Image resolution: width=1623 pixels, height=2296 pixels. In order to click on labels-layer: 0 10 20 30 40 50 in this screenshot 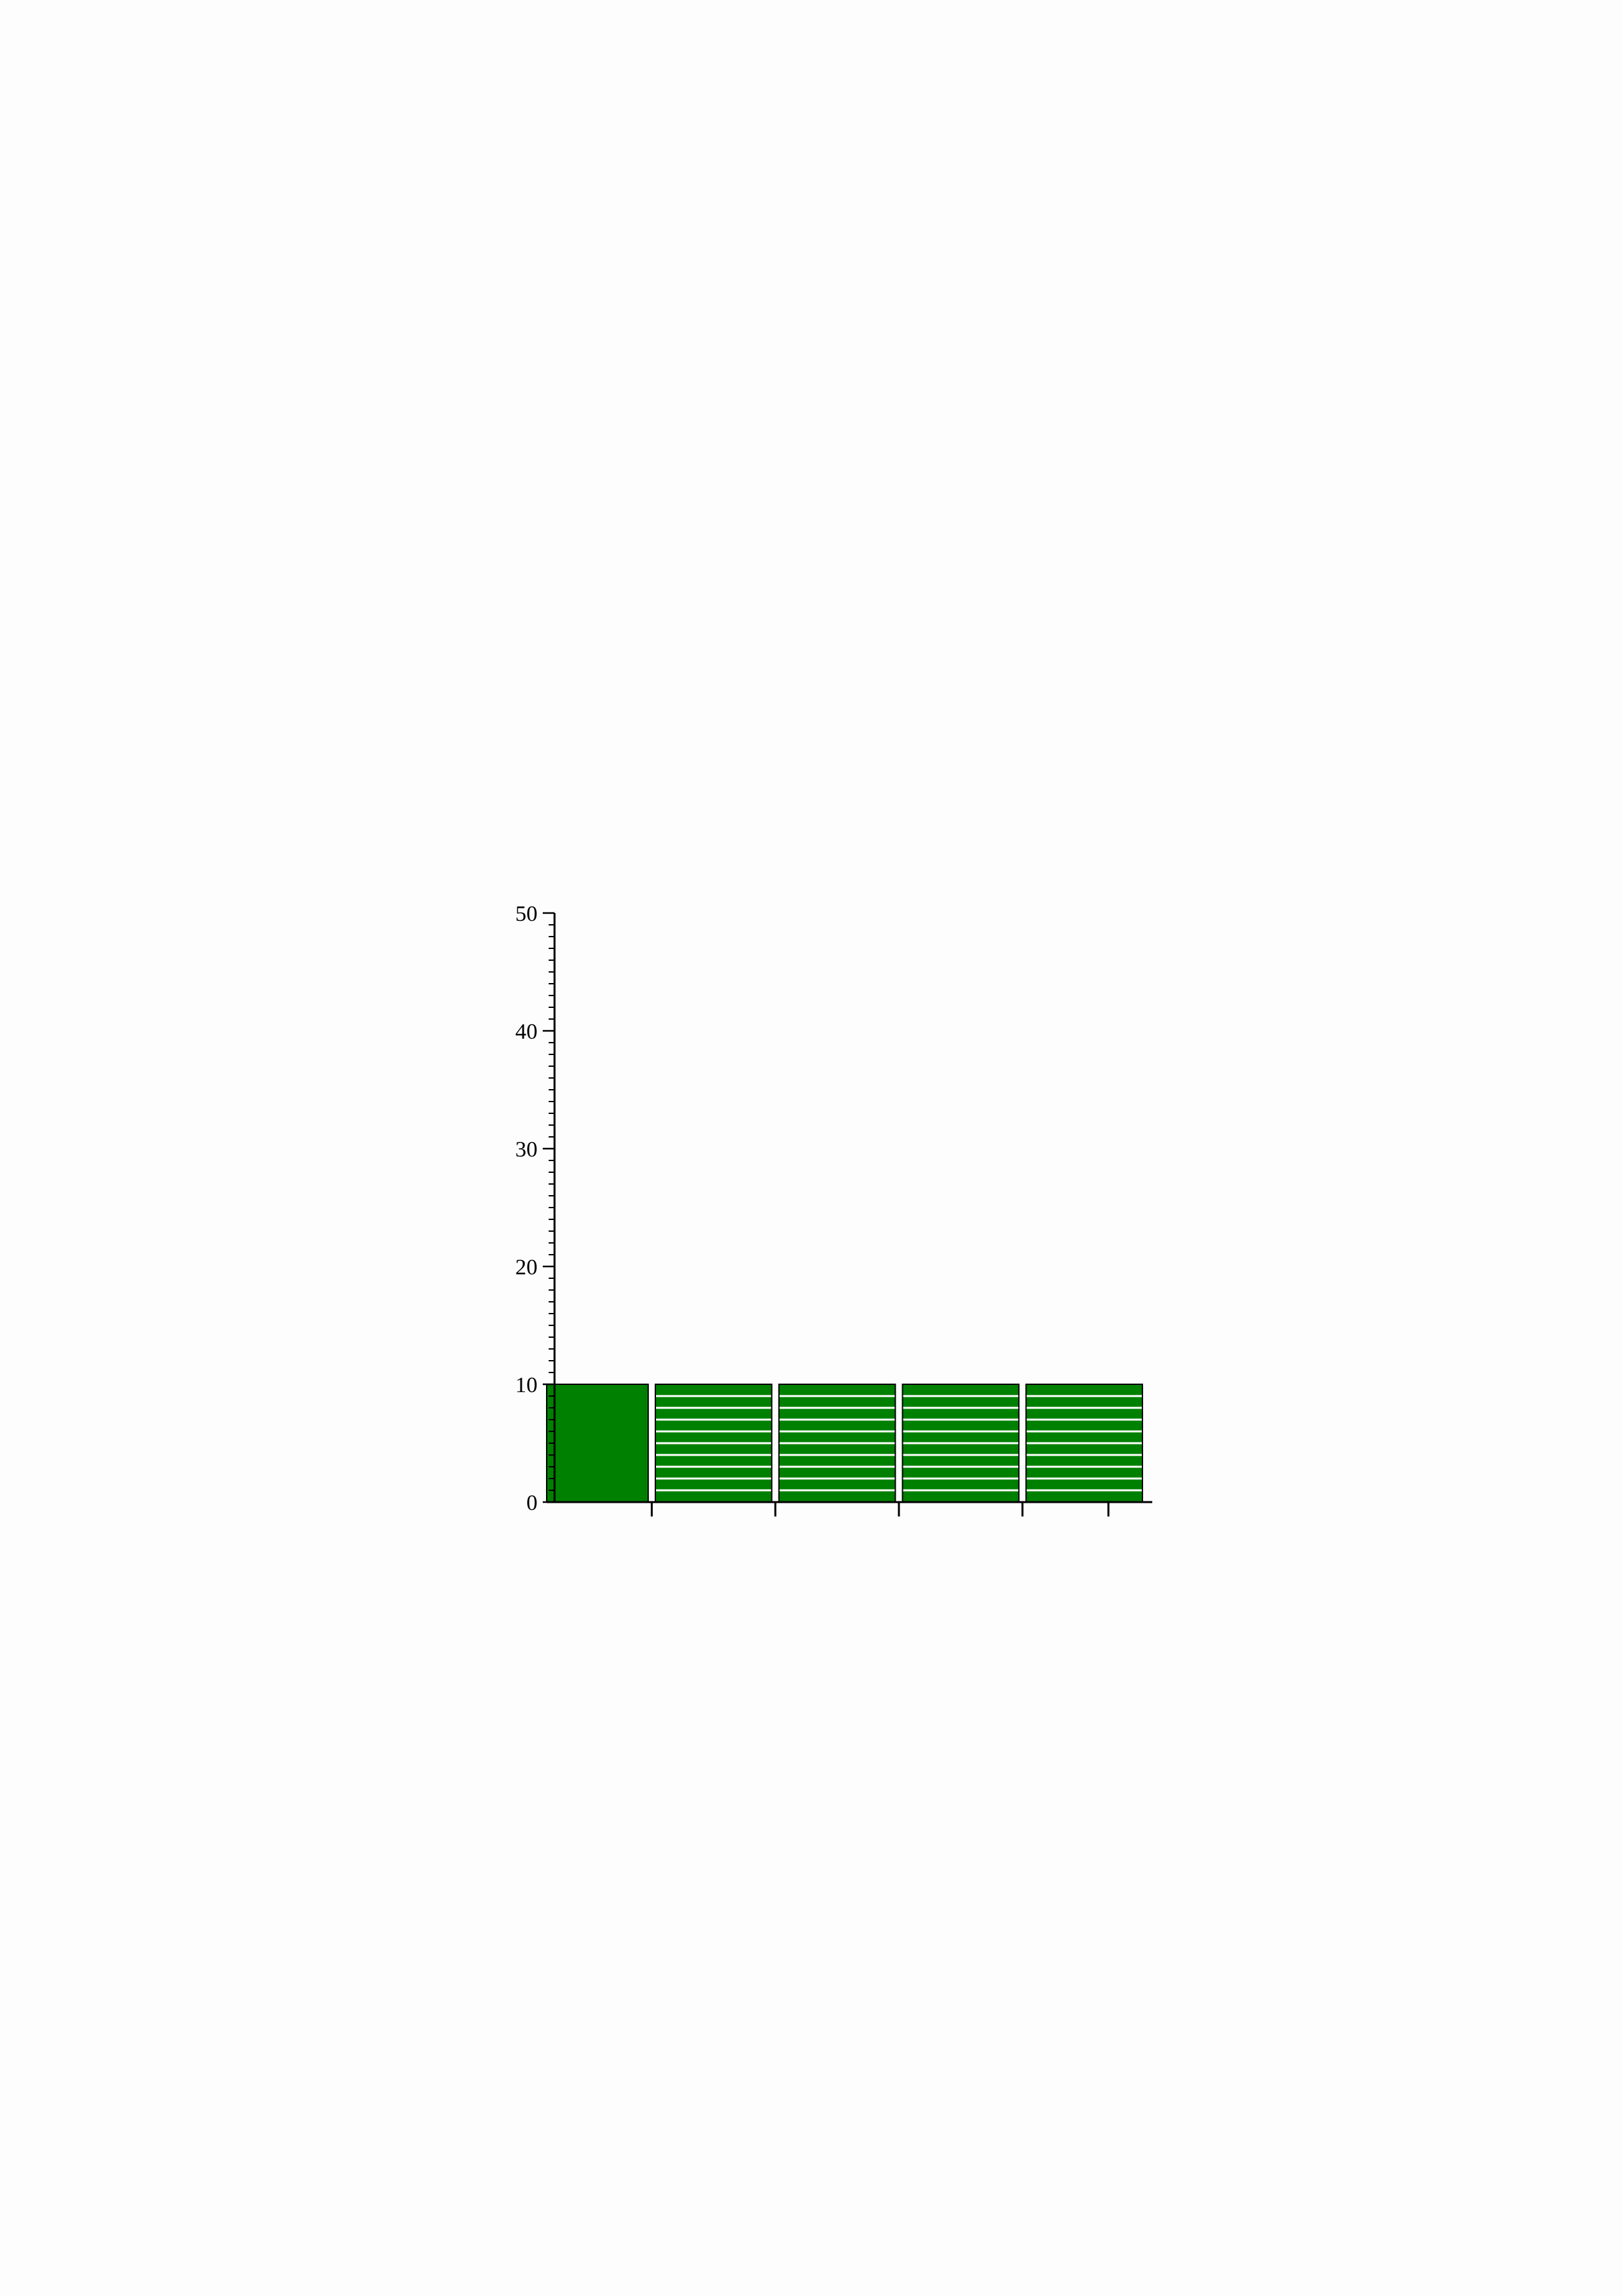, I will do `click(526, 1208)`.